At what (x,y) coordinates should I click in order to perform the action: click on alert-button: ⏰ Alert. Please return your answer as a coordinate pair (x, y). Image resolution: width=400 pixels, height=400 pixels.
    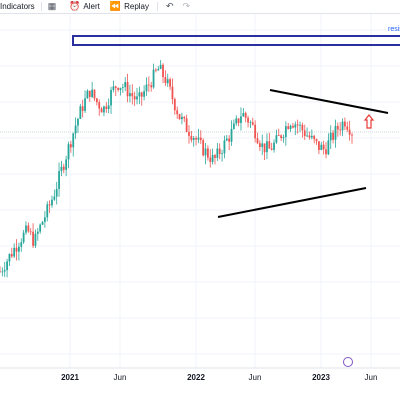
    Looking at the image, I should click on (84, 6).